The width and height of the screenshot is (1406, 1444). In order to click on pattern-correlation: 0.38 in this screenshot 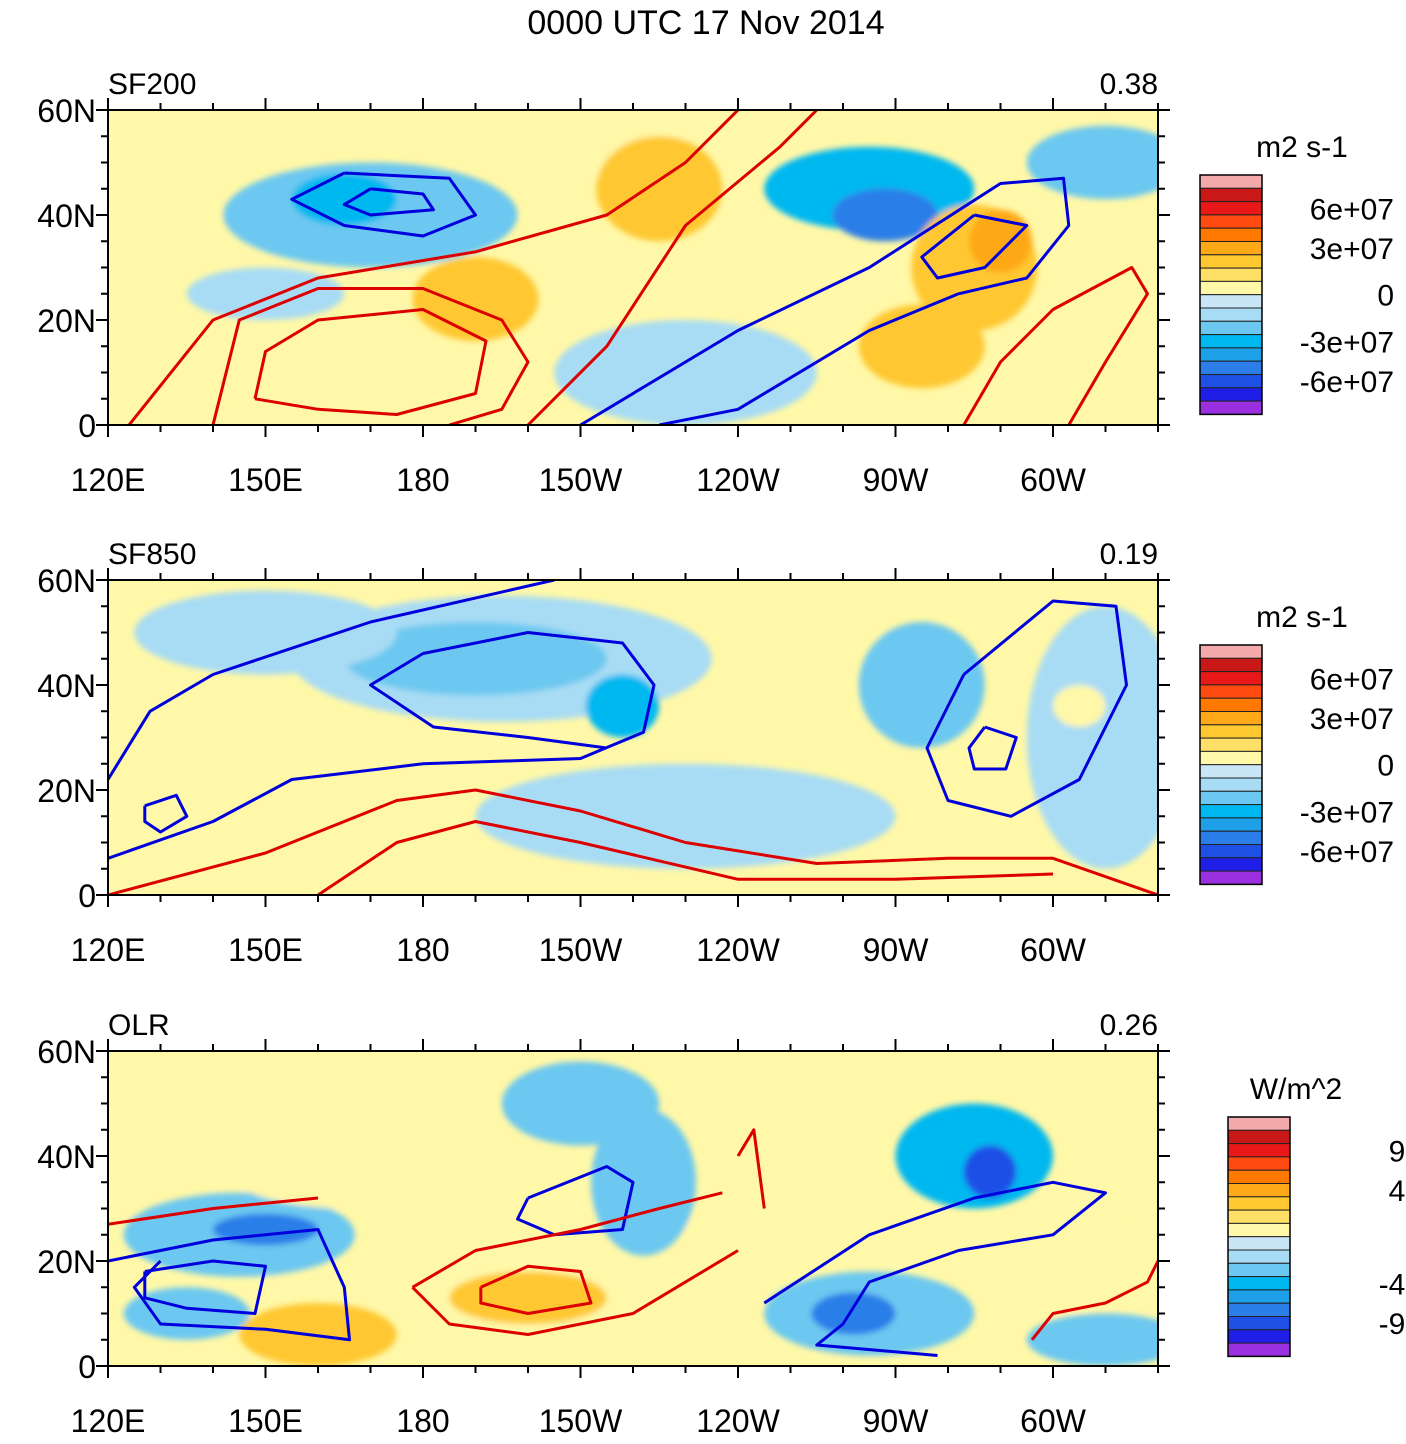, I will do `click(1129, 84)`.